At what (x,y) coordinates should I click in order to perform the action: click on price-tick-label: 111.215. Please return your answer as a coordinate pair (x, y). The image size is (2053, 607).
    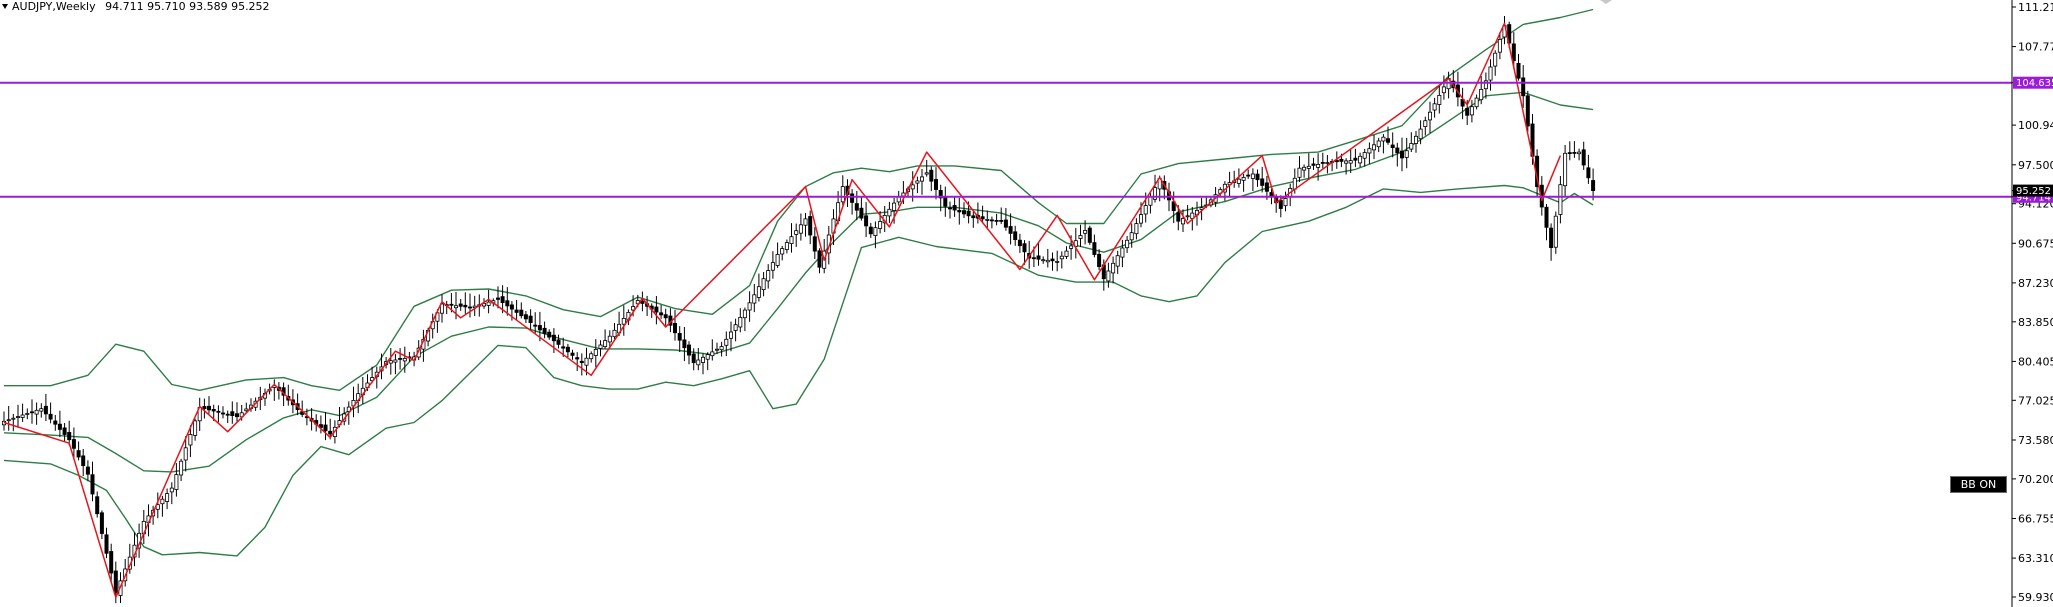
    Looking at the image, I should click on (2035, 7).